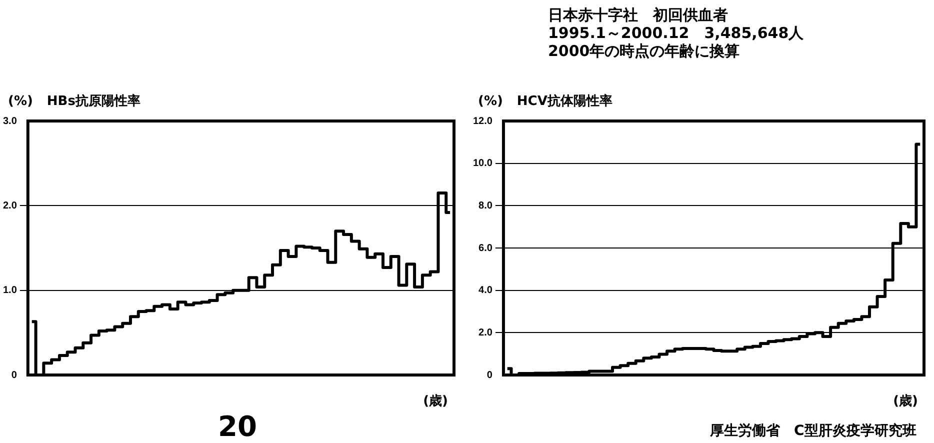 The image size is (934, 443). Describe the element at coordinates (676, 33) in the screenshot. I see `text: 1995.1～2000.12 3,485,648人` at that location.